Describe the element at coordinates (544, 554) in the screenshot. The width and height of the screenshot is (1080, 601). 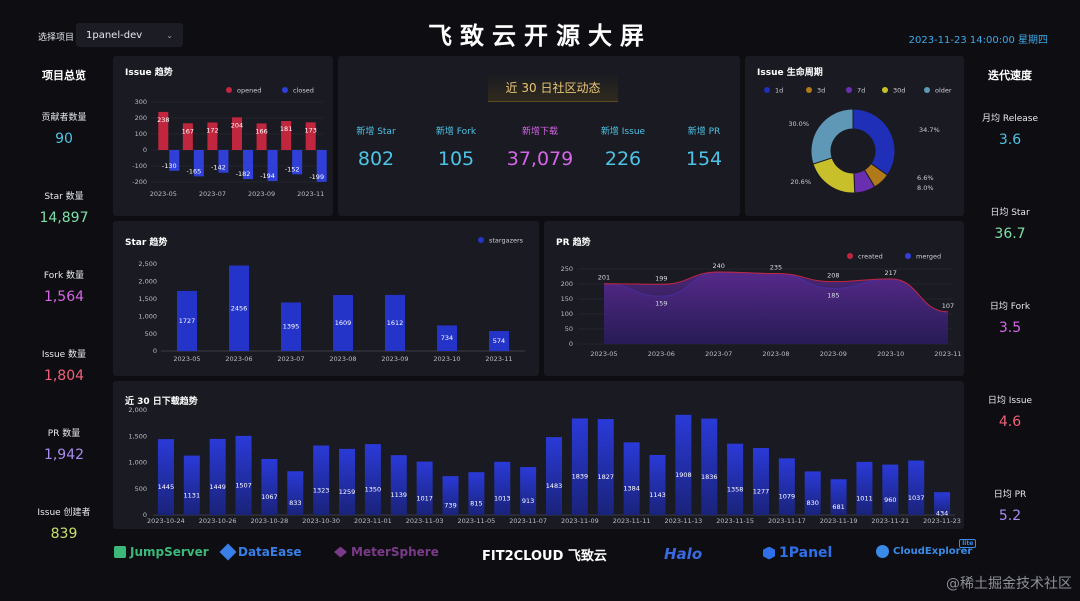
I see `logo-fit2cloud: FIT2CLOUD 飞致云` at that location.